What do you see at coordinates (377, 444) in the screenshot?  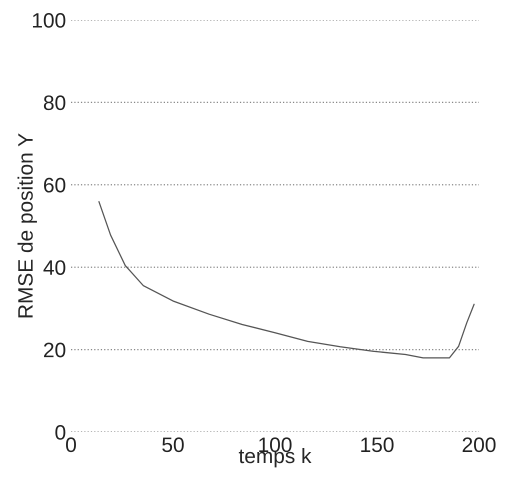 I see `x-tick-label: 150` at bounding box center [377, 444].